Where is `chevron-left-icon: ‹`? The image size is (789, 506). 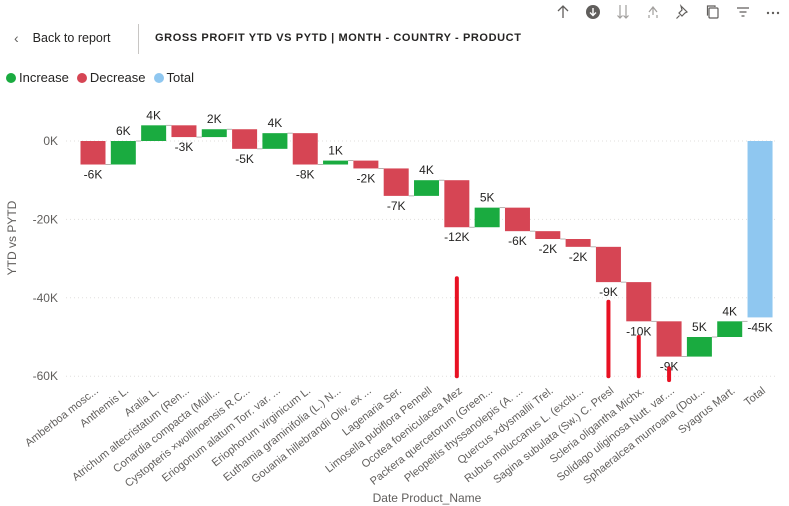 chevron-left-icon: ‹ is located at coordinates (16, 38).